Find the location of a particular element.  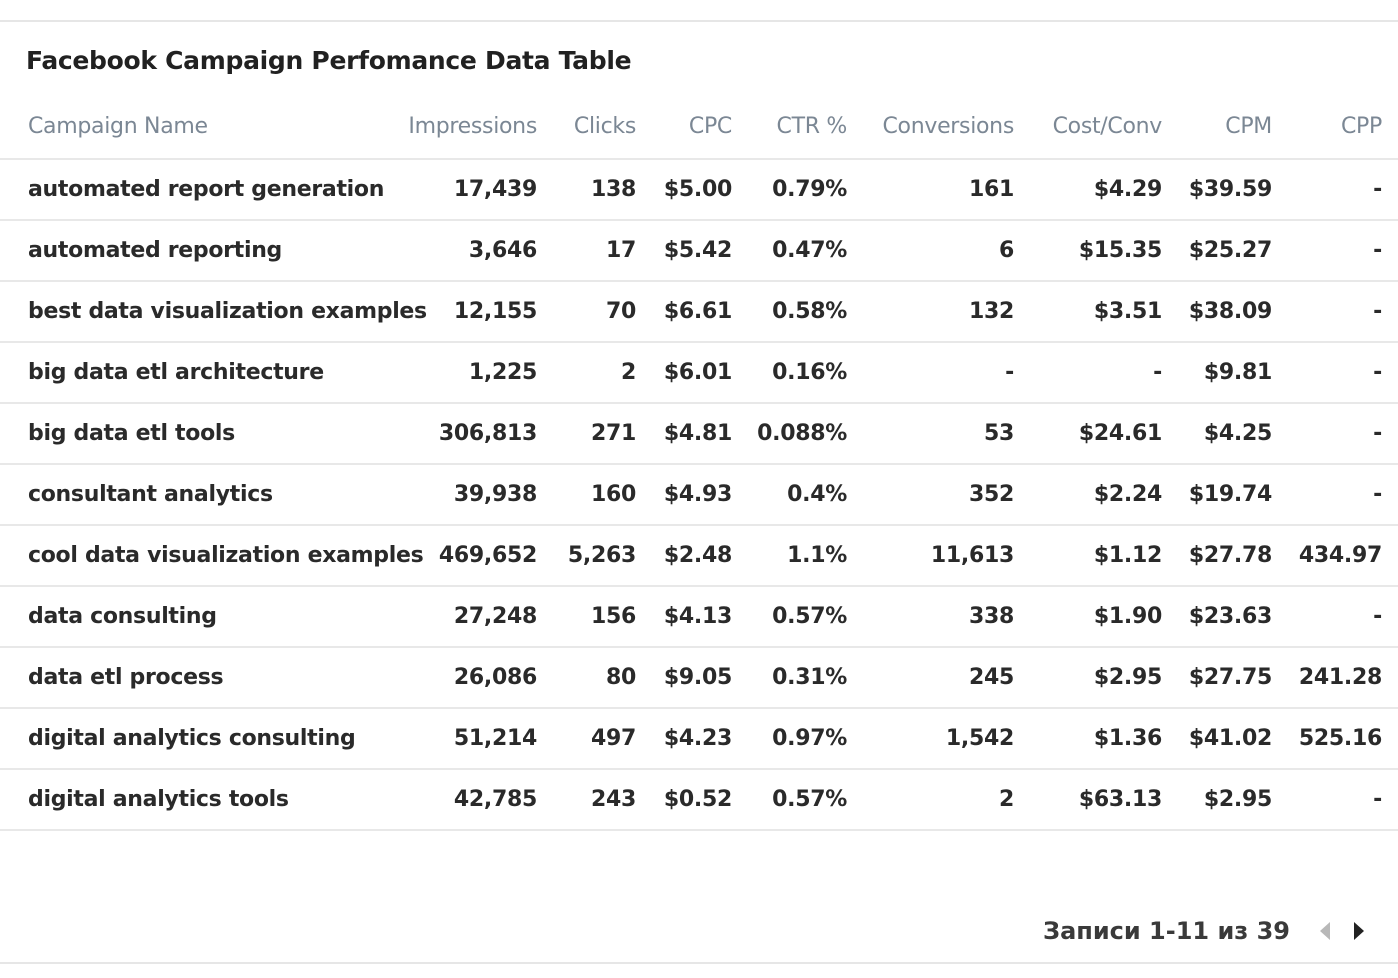

campaign-name-cell: data consulting is located at coordinates (196, 617).